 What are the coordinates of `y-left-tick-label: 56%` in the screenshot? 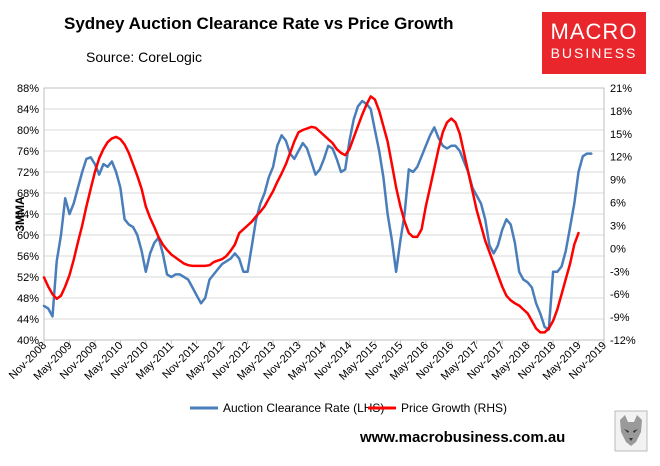 It's located at (28, 257).